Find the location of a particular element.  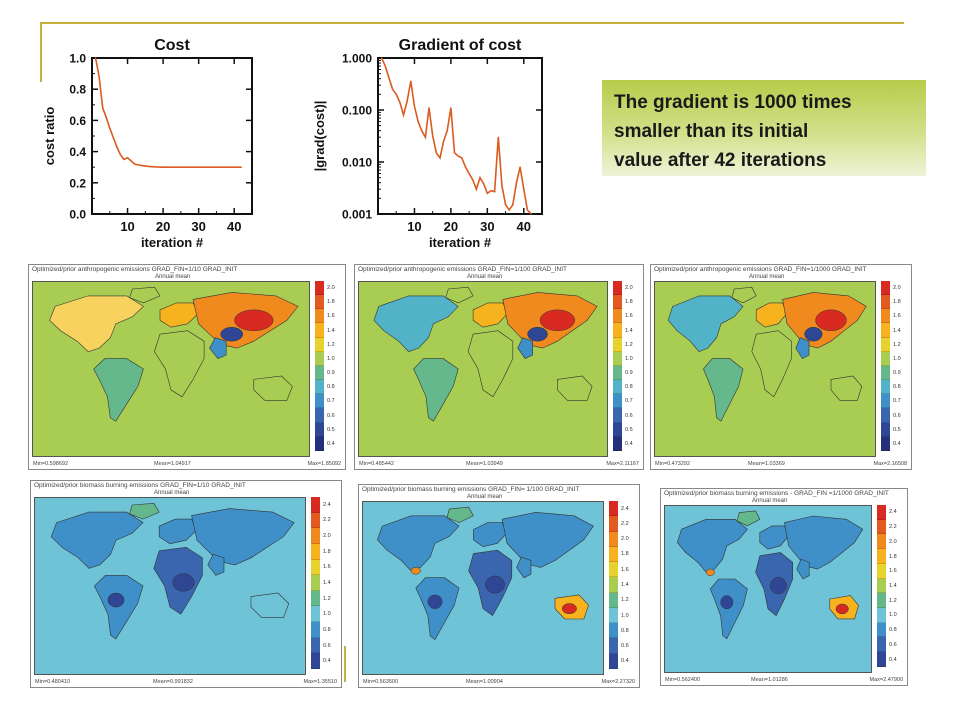

decorative-small-line is located at coordinates (345, 664).